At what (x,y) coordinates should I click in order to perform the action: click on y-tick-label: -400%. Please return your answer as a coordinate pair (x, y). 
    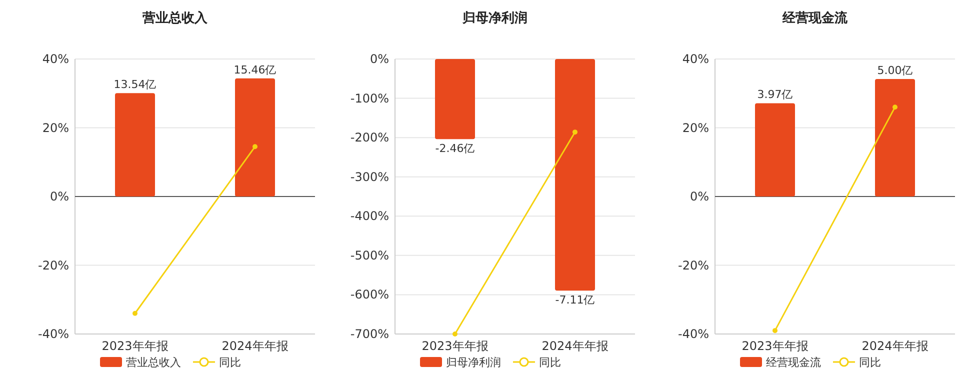
    Looking at the image, I should click on (369, 216).